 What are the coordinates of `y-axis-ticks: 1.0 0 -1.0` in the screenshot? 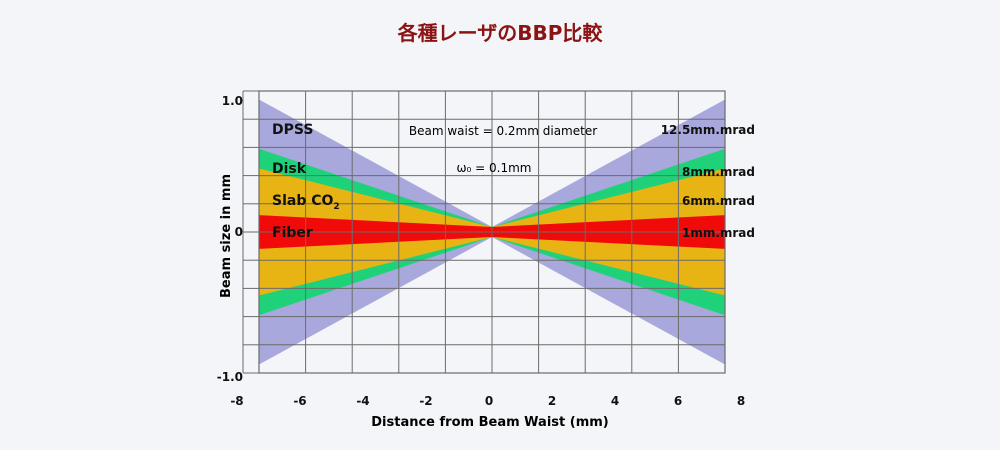 It's located at (230, 239).